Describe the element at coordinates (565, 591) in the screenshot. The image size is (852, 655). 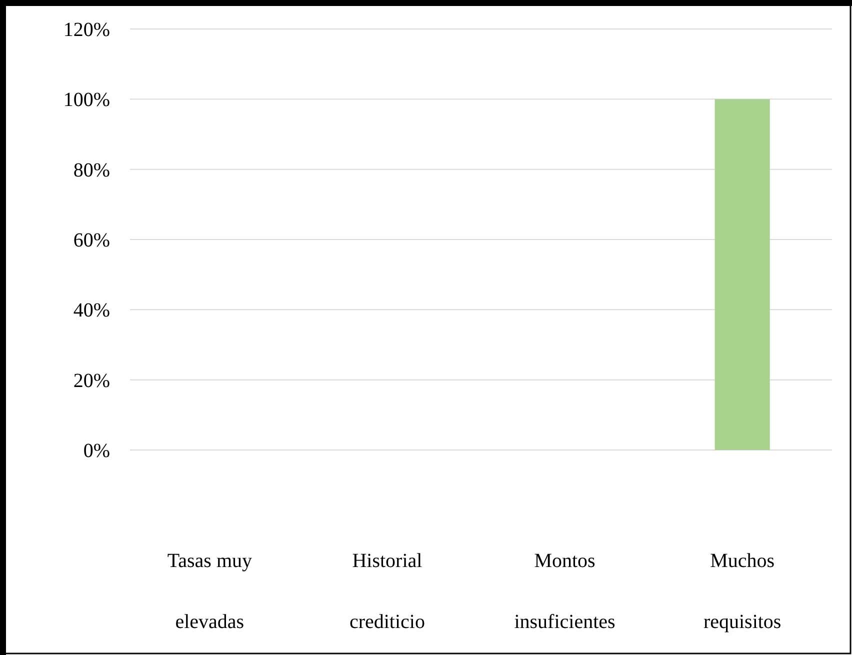
I see `category-label: Montos insuficientes` at that location.